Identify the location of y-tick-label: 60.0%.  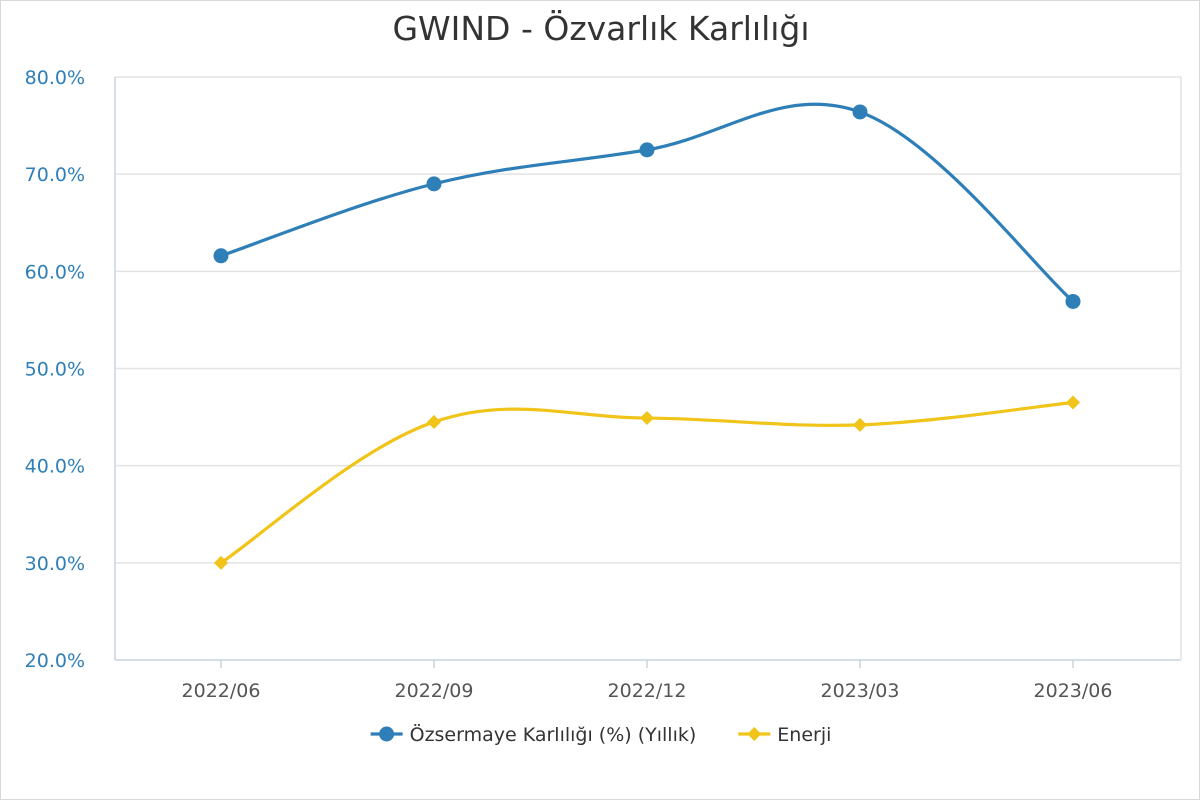
(55, 272).